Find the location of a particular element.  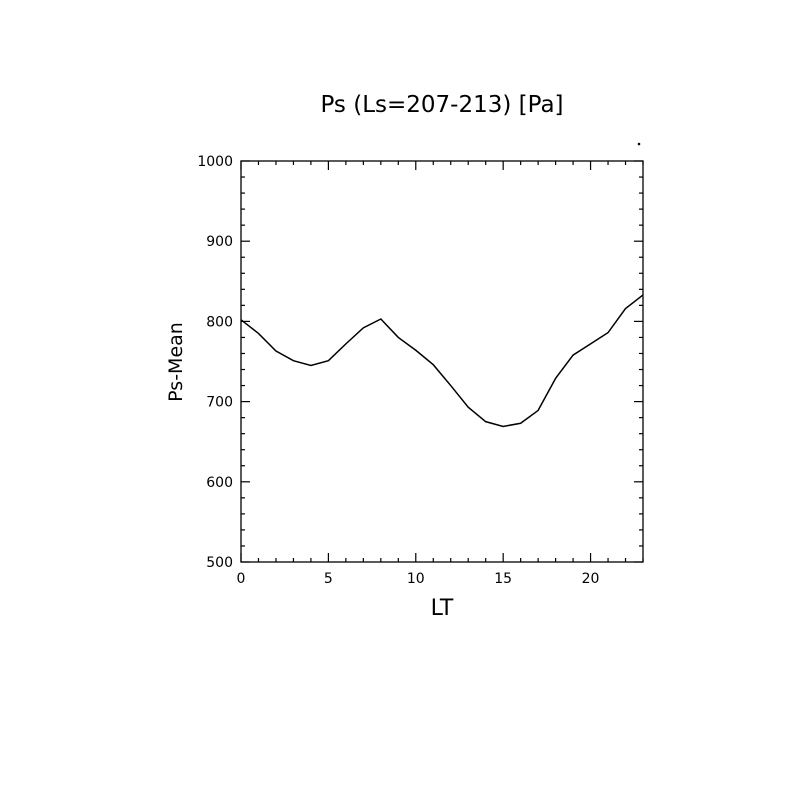

y-tick-label: 1000 is located at coordinates (215, 162).